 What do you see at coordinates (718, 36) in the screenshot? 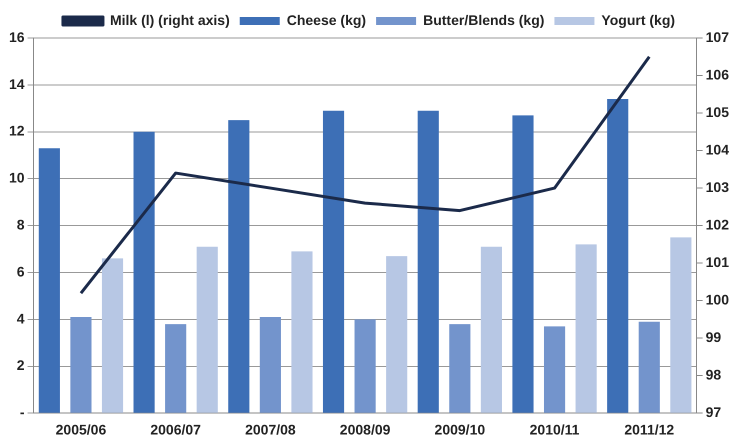
I see `y2-tick-label: 107` at bounding box center [718, 36].